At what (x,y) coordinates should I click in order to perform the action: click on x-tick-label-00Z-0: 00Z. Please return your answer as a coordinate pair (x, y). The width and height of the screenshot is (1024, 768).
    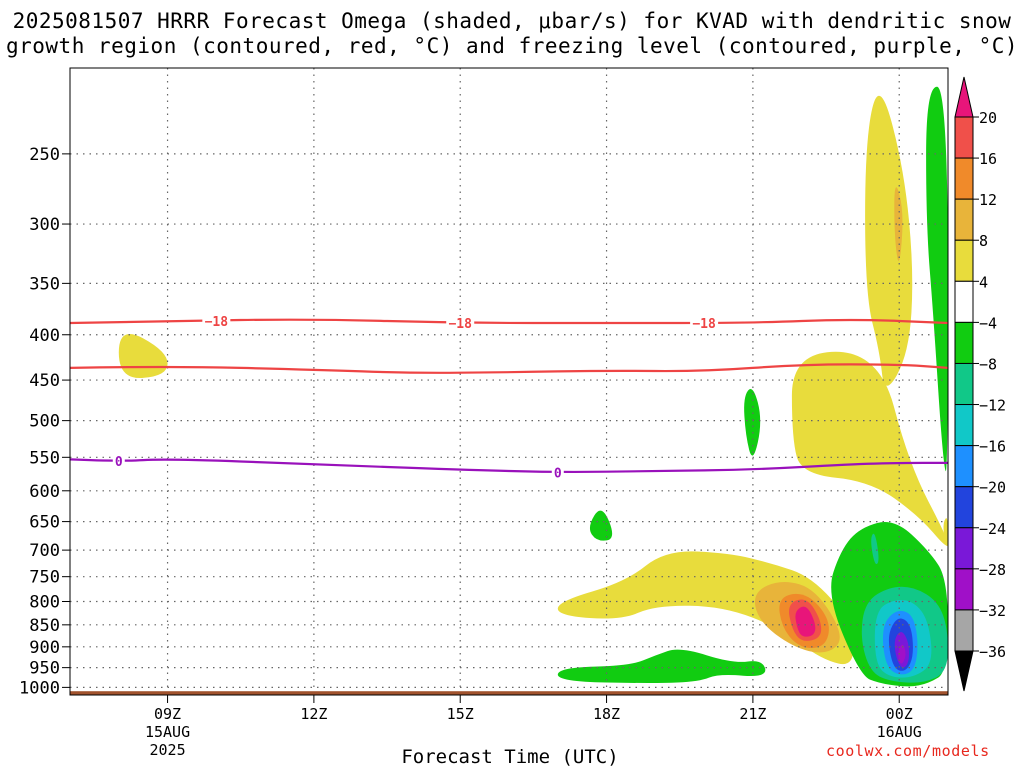
    Looking at the image, I should click on (899, 714).